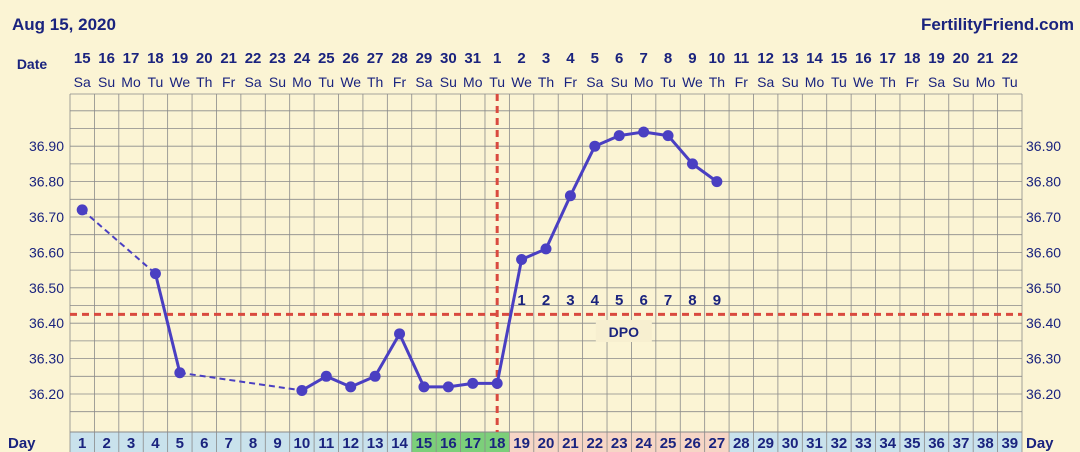 The image size is (1080, 452). Describe the element at coordinates (46, 182) in the screenshot. I see `ytick-label-left: 36.80` at that location.